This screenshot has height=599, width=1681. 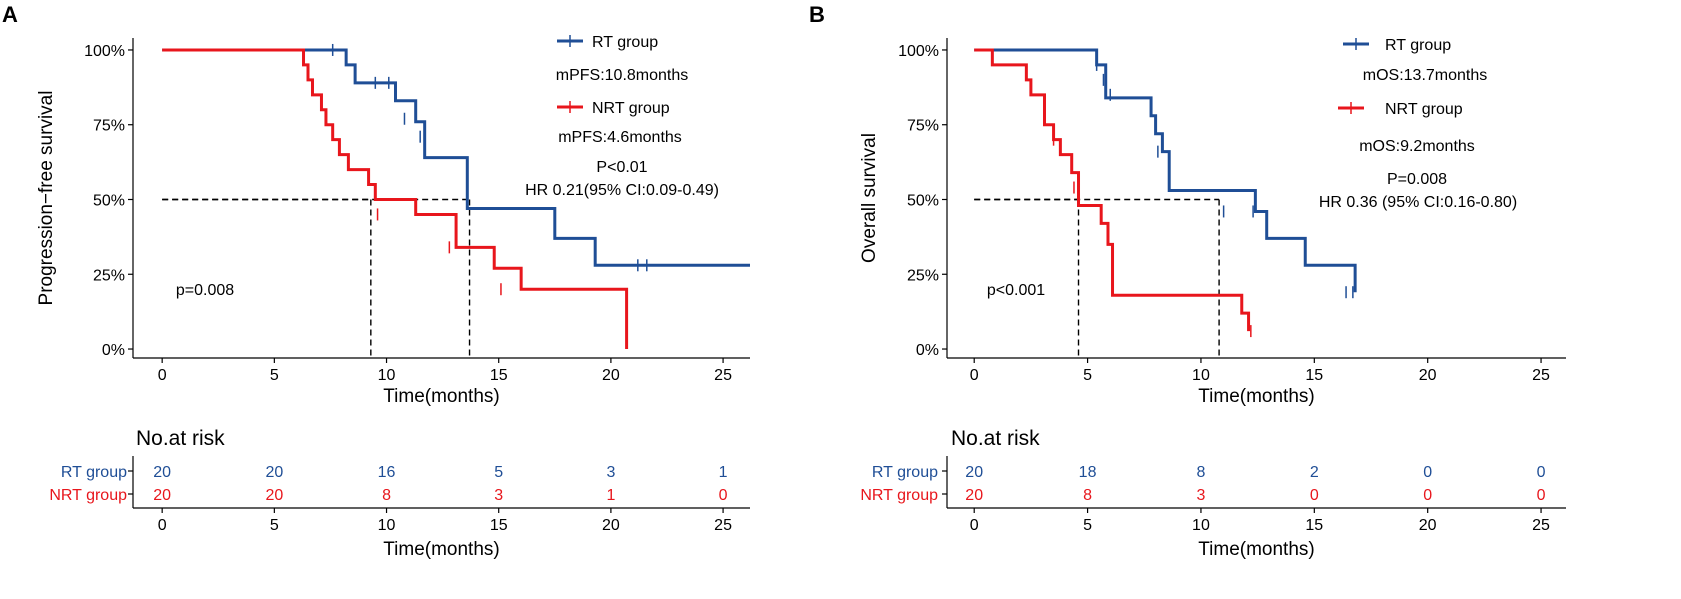 What do you see at coordinates (622, 75) in the screenshot?
I see `median-rt-label: mPFS:10.8months` at bounding box center [622, 75].